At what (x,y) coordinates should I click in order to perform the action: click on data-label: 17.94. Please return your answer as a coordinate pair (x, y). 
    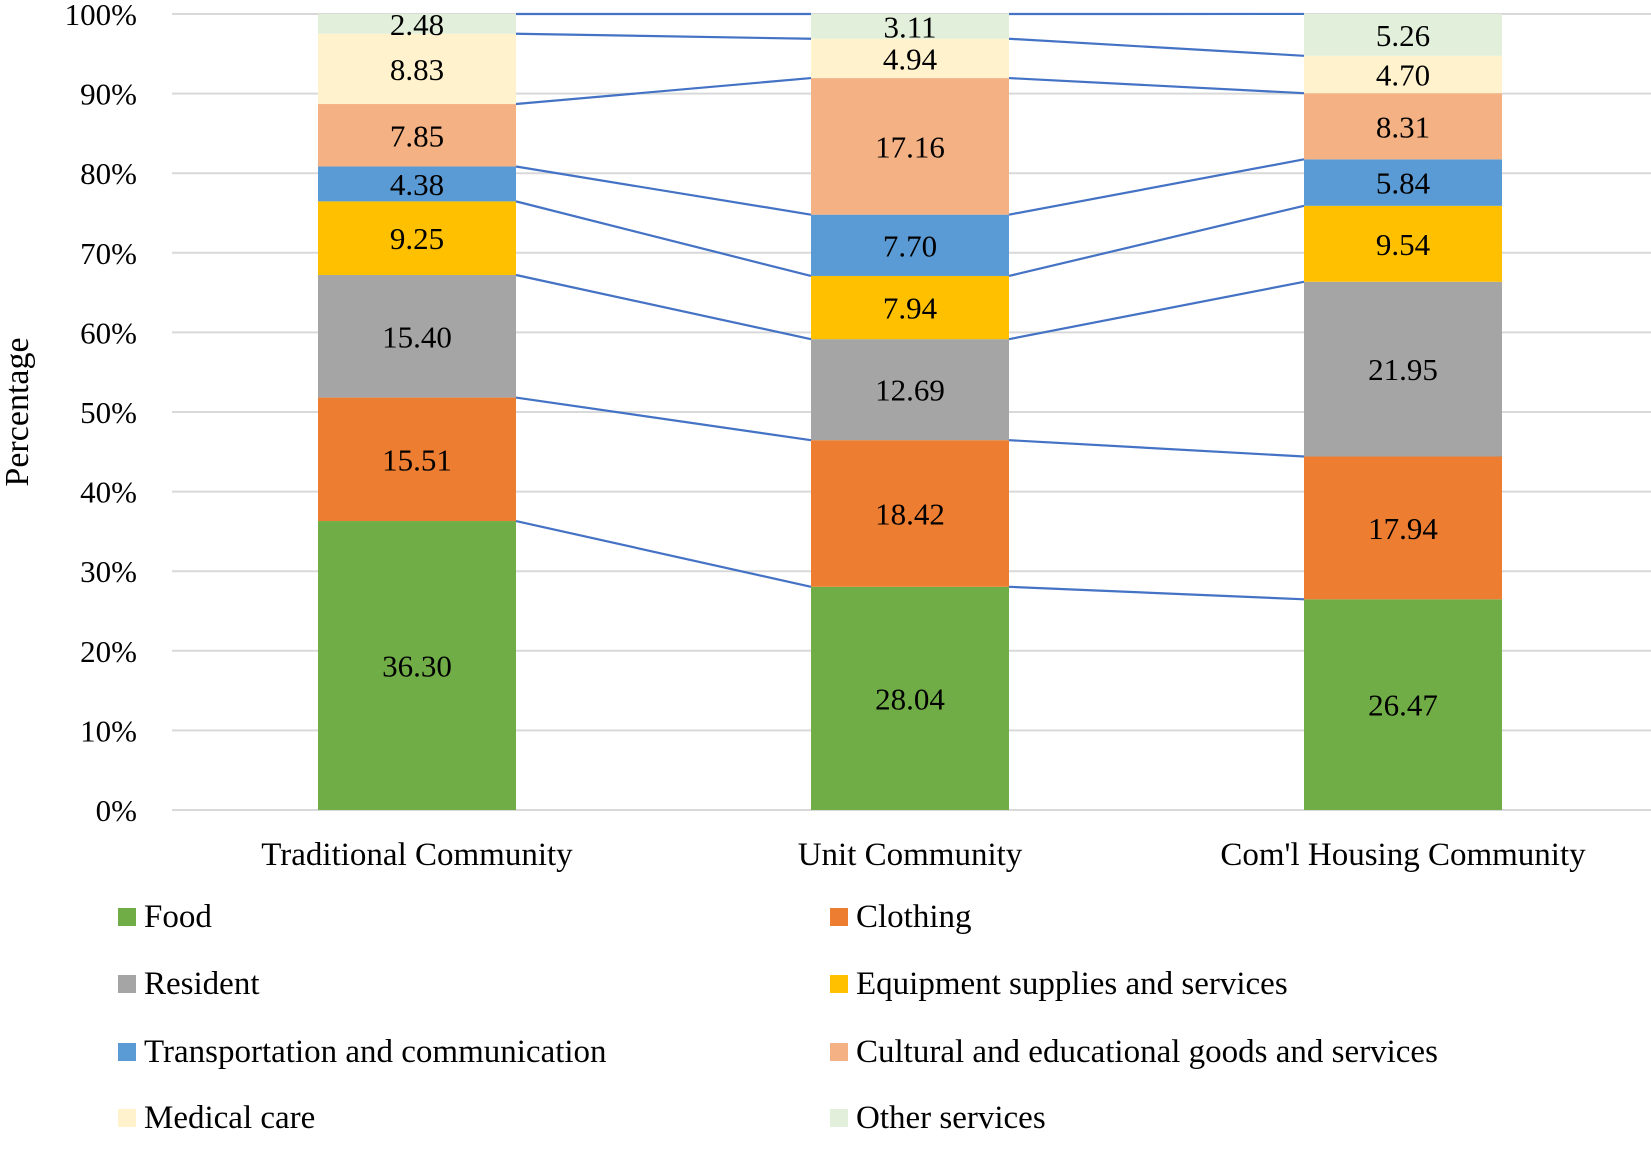
    Looking at the image, I should click on (1403, 528).